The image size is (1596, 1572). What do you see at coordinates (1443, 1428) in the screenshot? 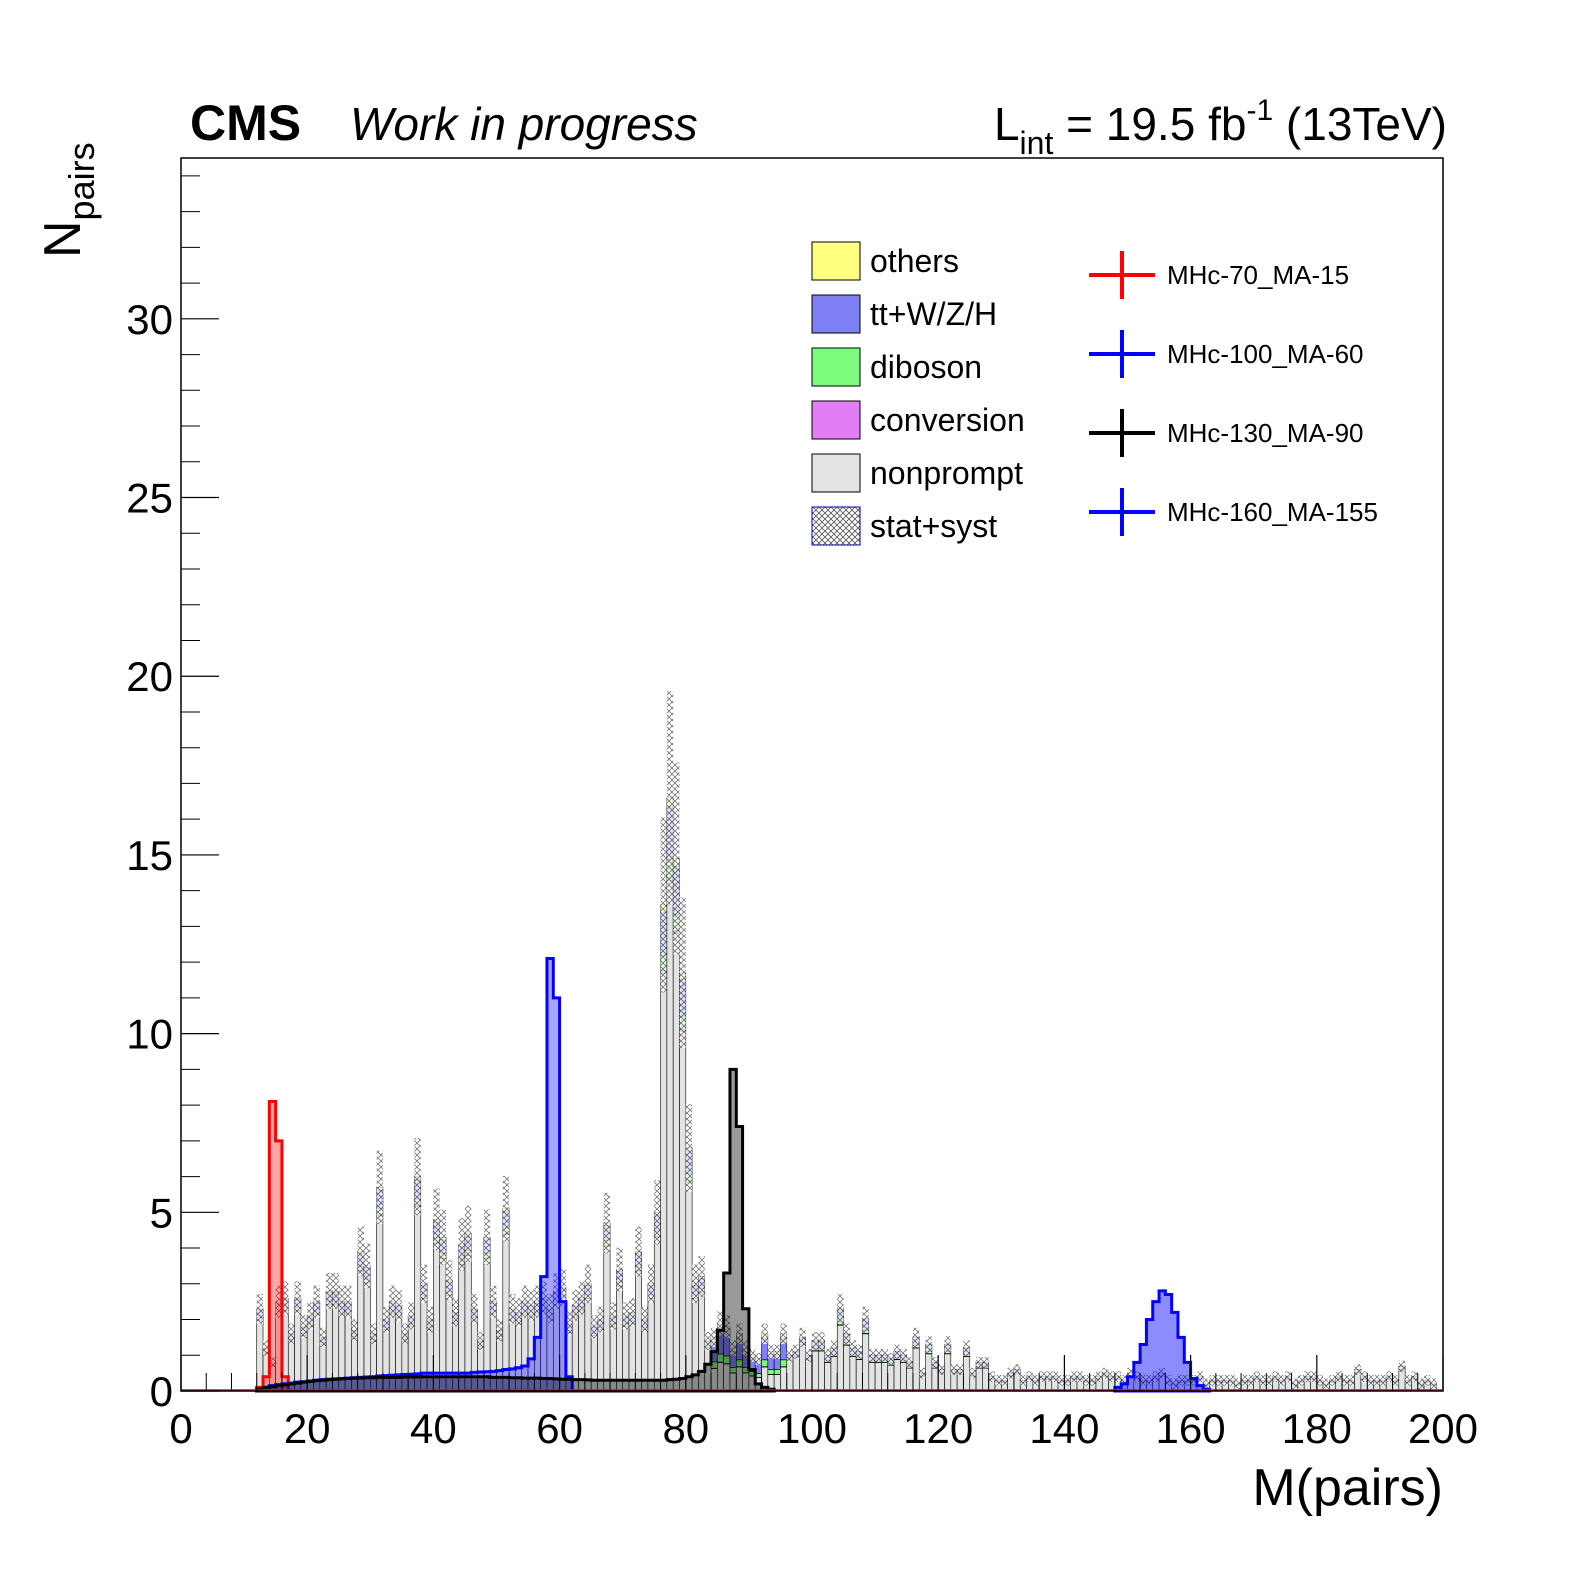
I see `x-tick-label: 200` at bounding box center [1443, 1428].